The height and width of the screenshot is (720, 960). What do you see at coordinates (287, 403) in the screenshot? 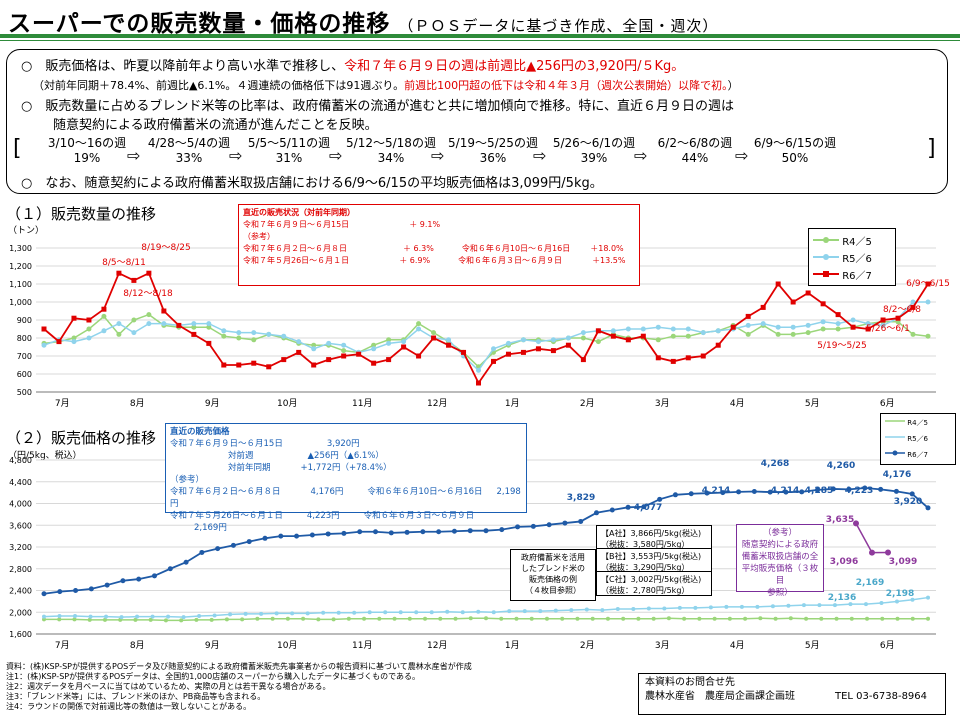
I see `x-tick-label: 10月` at bounding box center [287, 403].